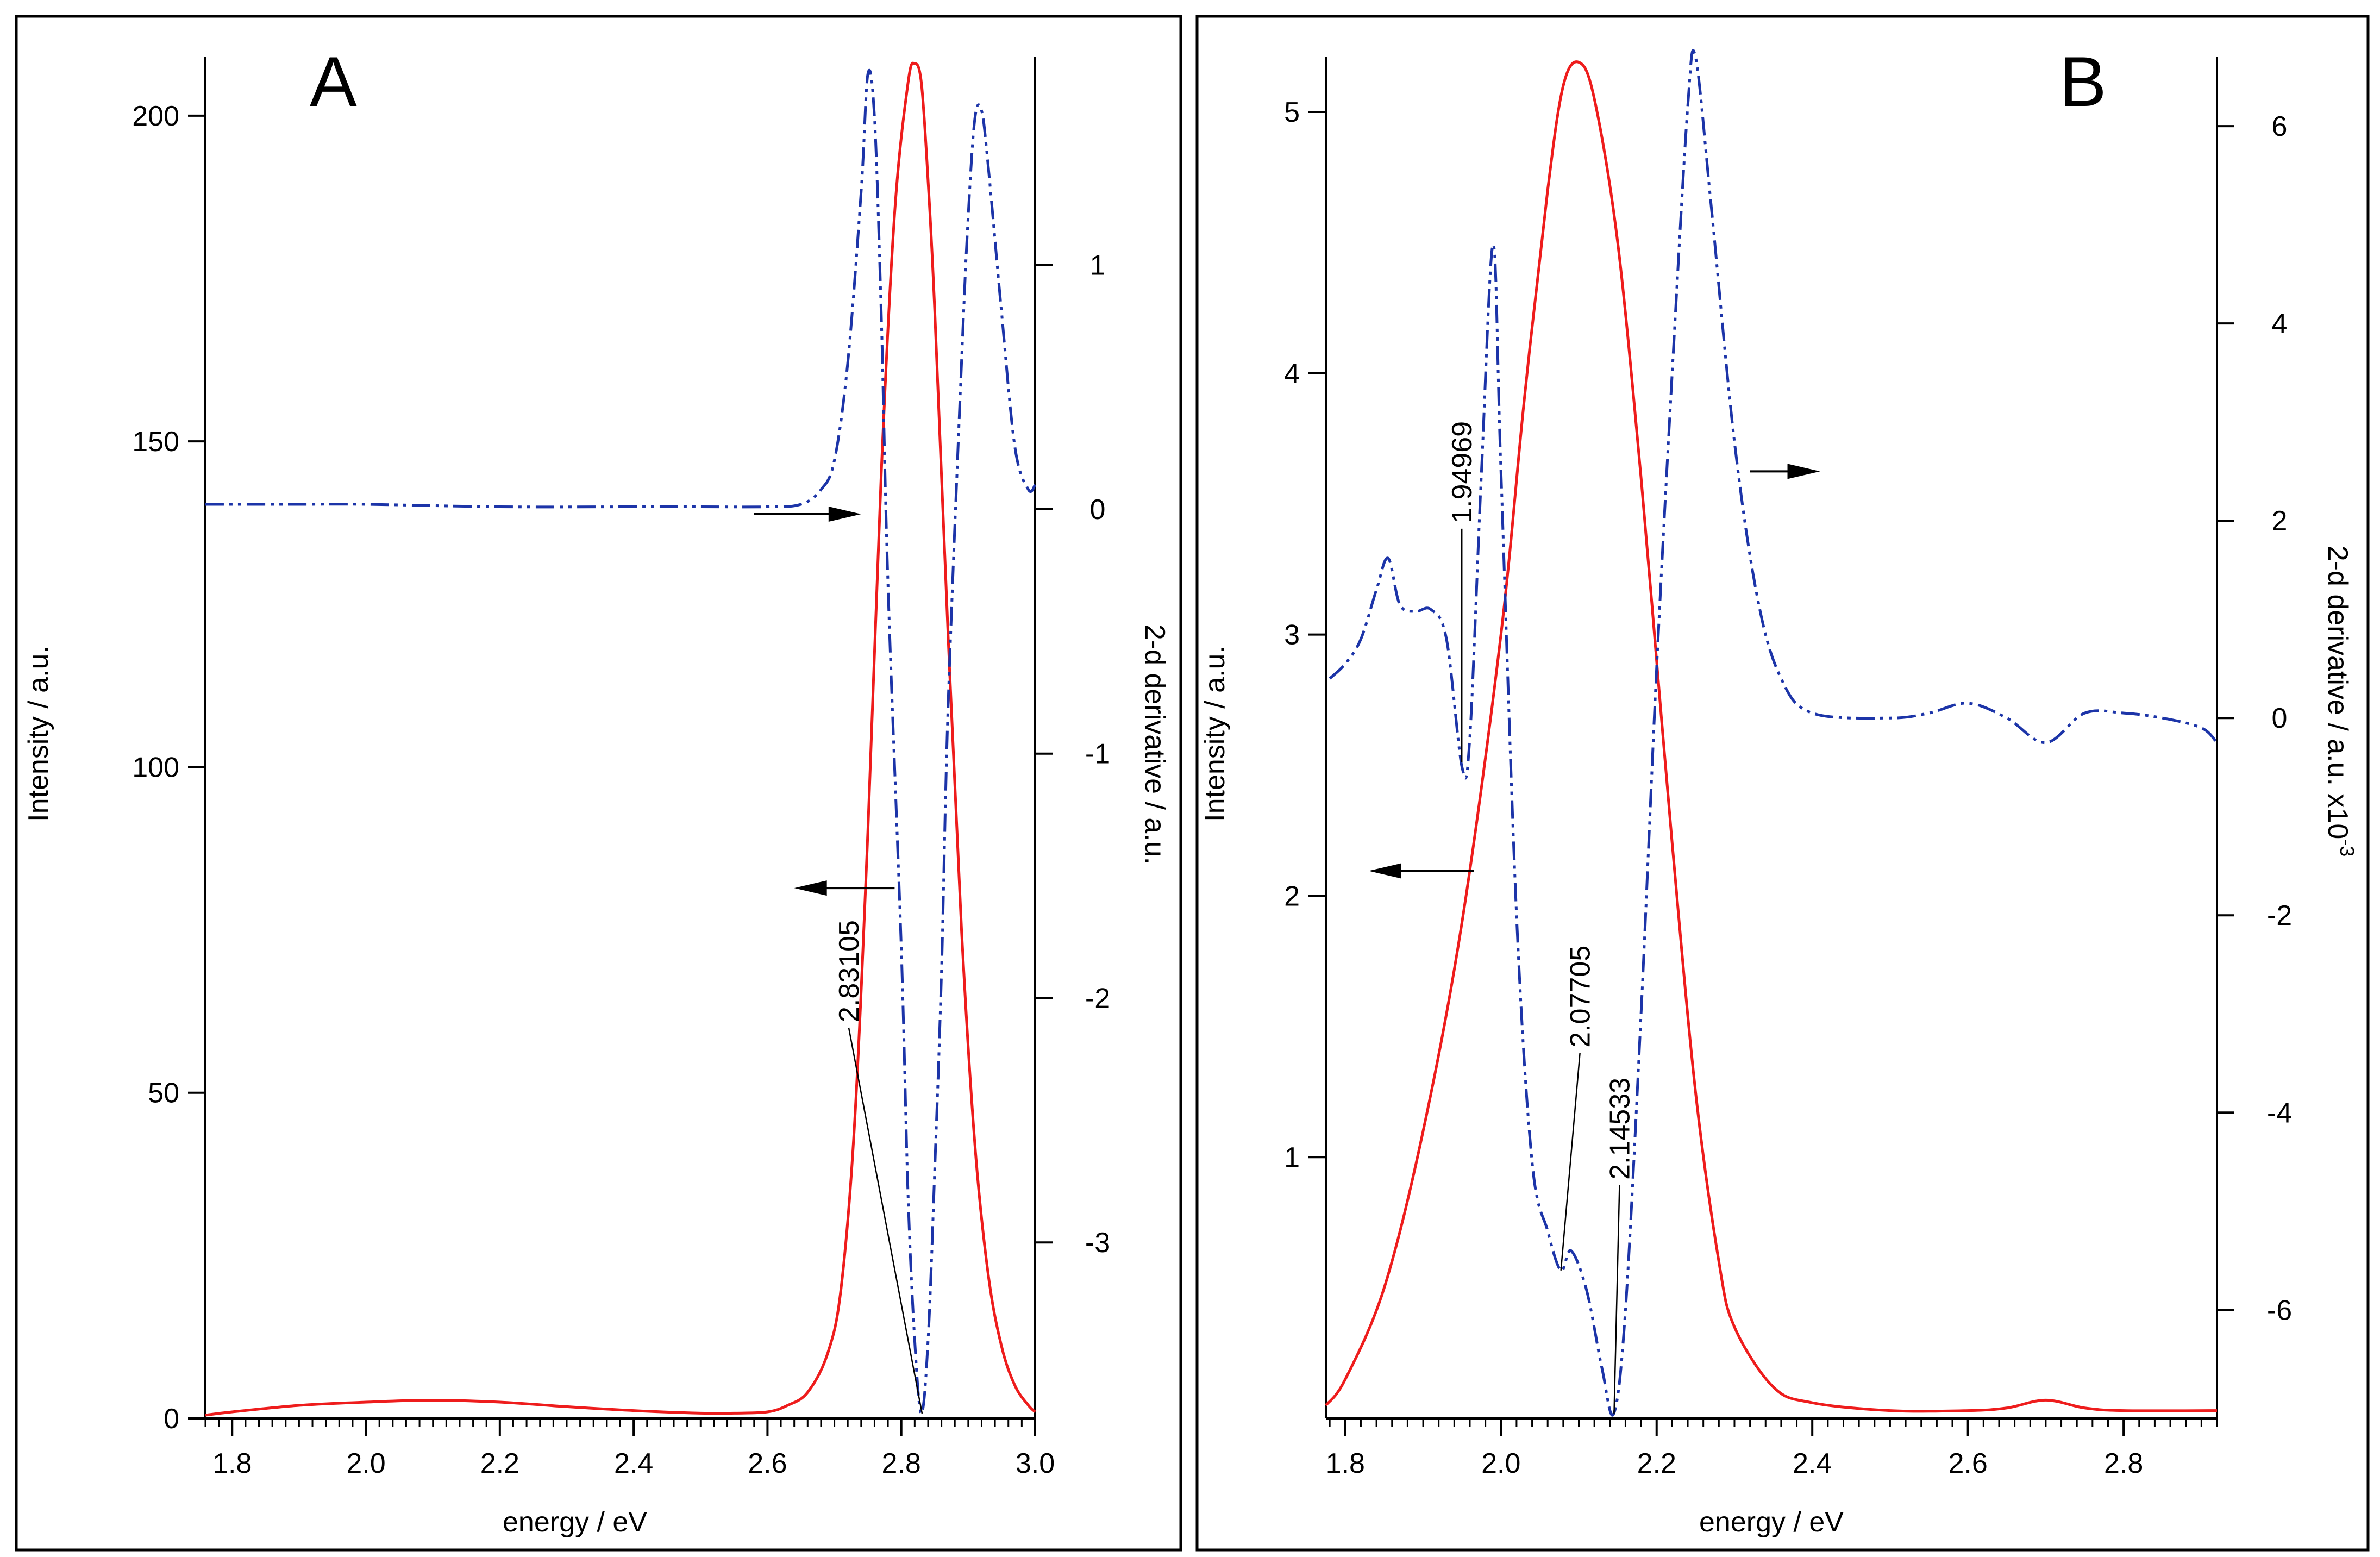 The image size is (2380, 1557). What do you see at coordinates (1292, 636) in the screenshot?
I see `y-tick-label: 3` at bounding box center [1292, 636].